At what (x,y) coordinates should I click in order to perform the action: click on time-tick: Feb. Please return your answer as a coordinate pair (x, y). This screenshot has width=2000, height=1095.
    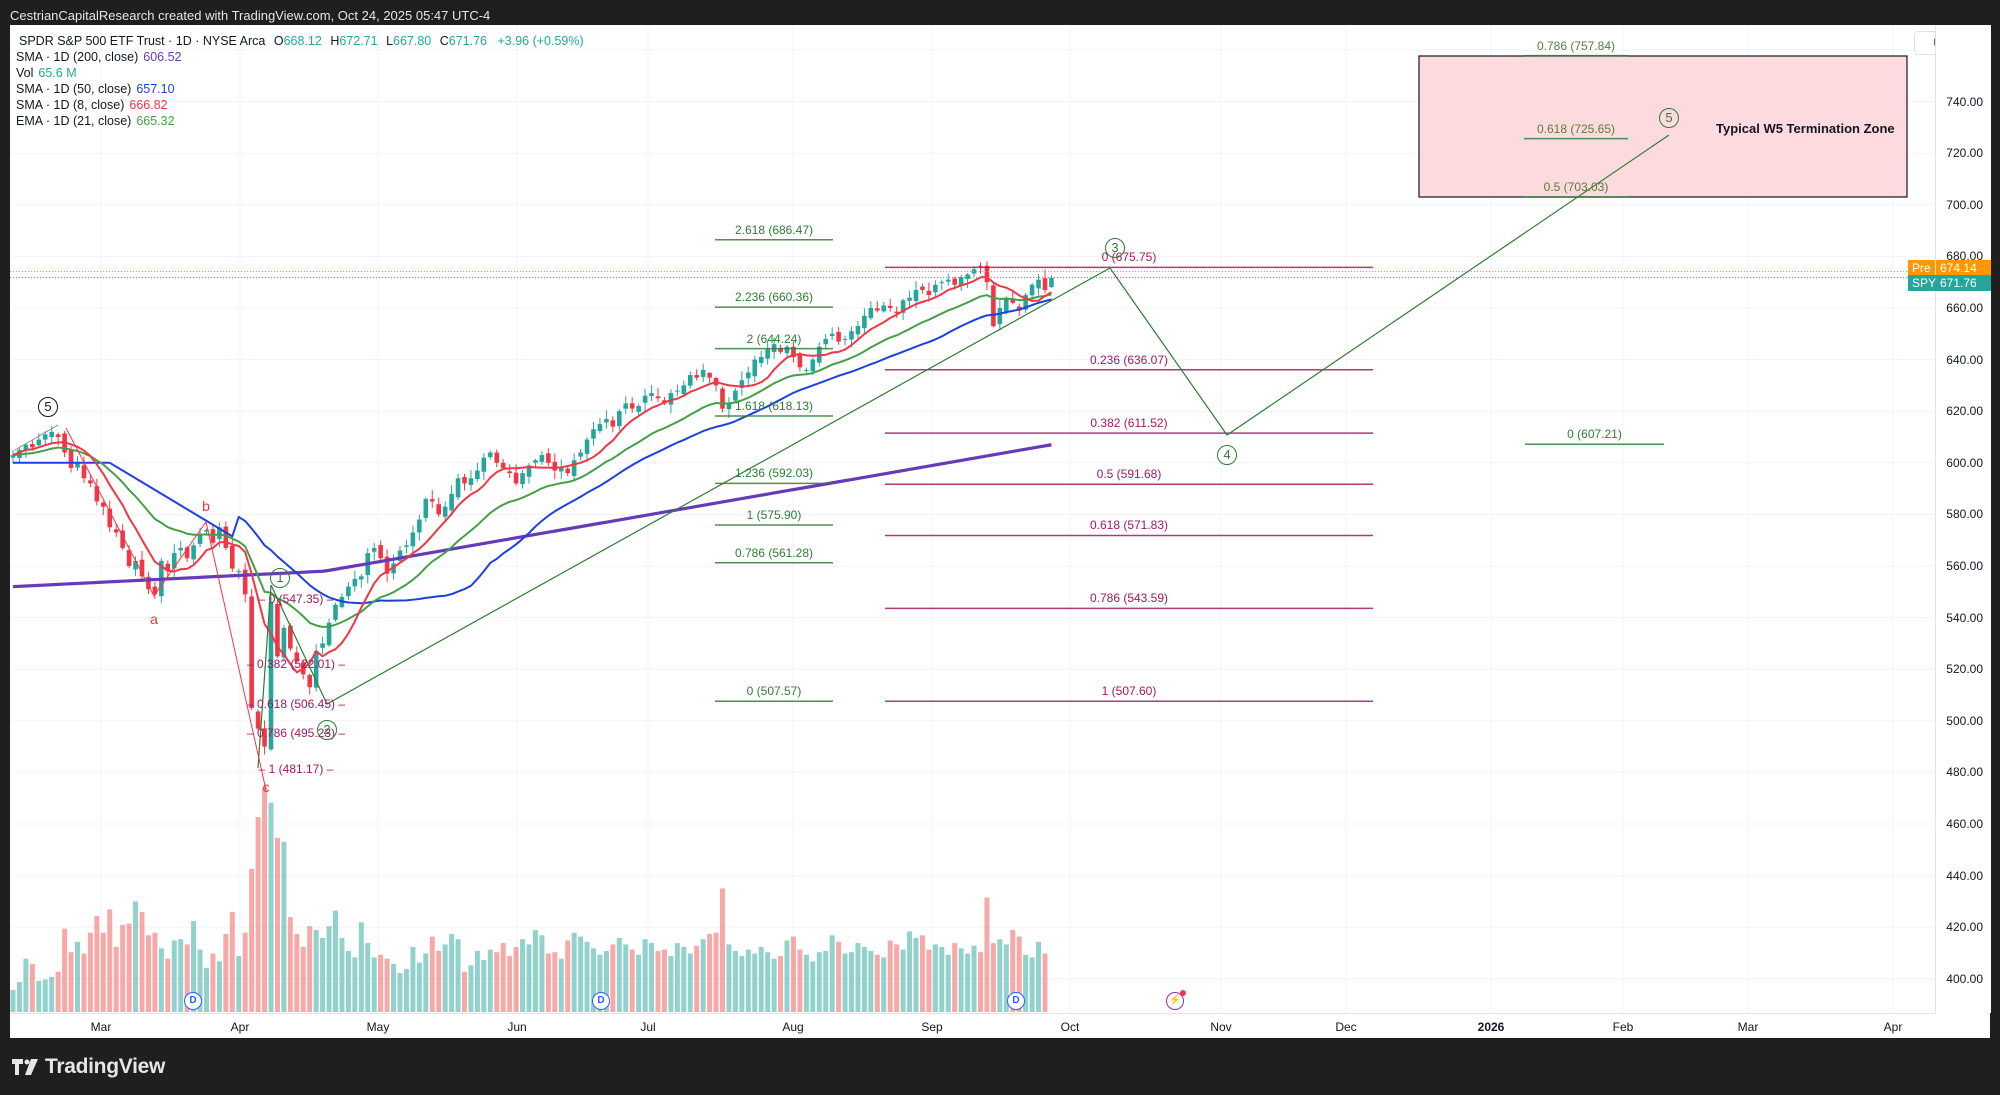
    Looking at the image, I should click on (1623, 1027).